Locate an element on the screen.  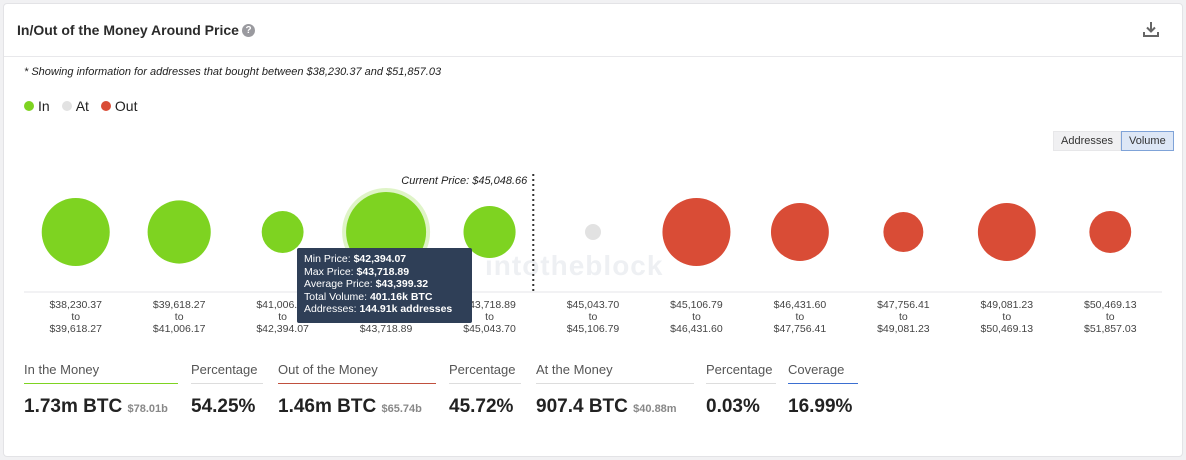
legend-item-in: In is located at coordinates (37, 106).